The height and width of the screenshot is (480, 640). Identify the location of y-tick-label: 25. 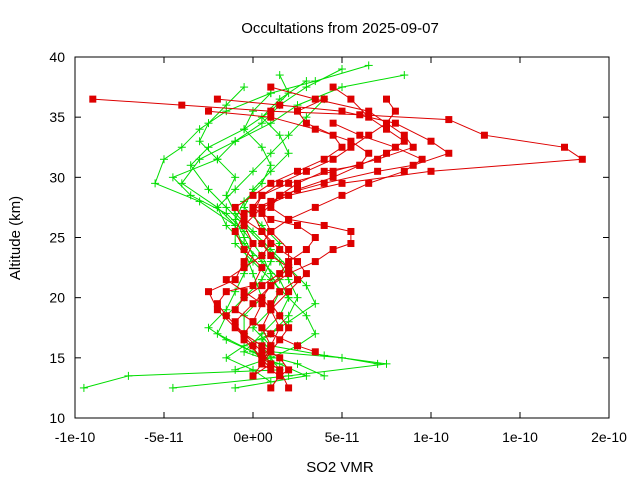
(57, 238).